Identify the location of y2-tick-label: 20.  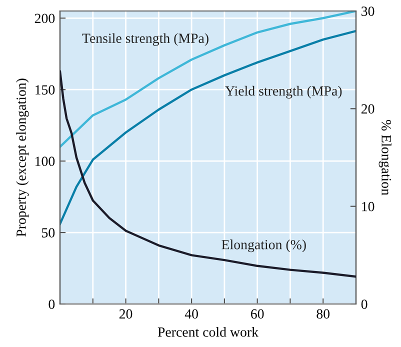
(367, 109).